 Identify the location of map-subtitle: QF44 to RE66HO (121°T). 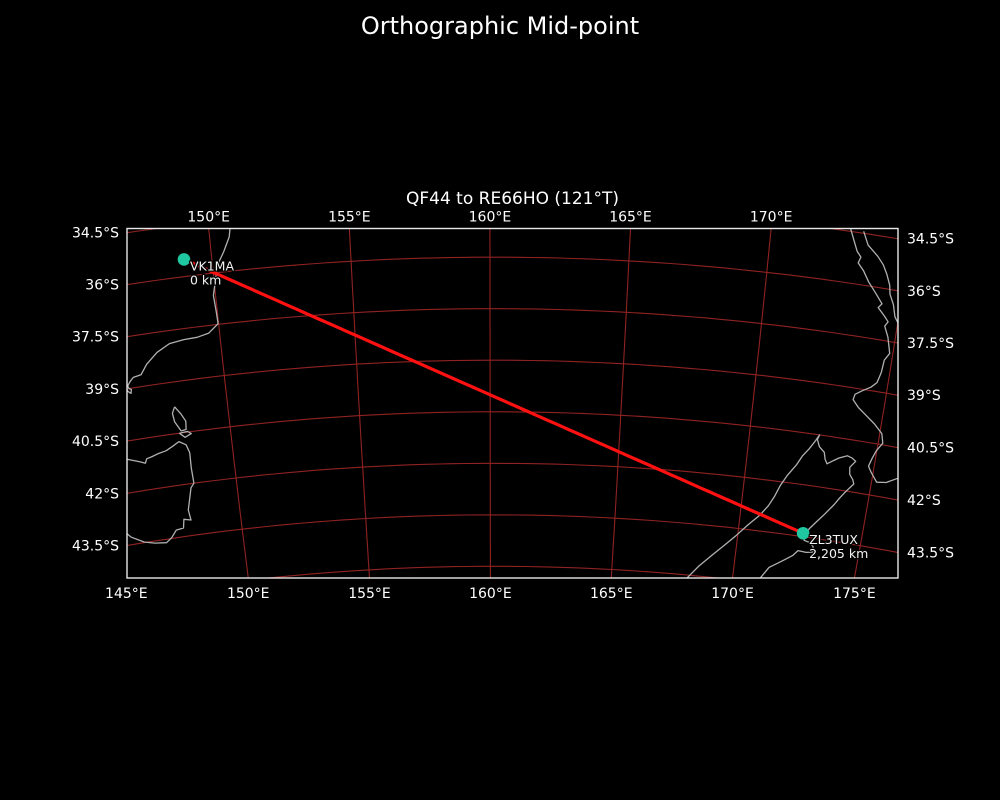
(512, 199).